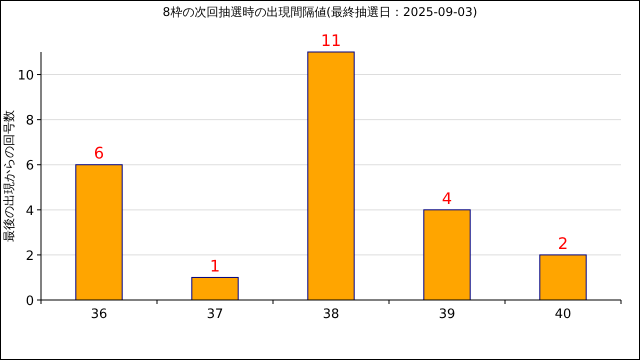  Describe the element at coordinates (563, 314) in the screenshot. I see `x-tick-label: 40` at that location.